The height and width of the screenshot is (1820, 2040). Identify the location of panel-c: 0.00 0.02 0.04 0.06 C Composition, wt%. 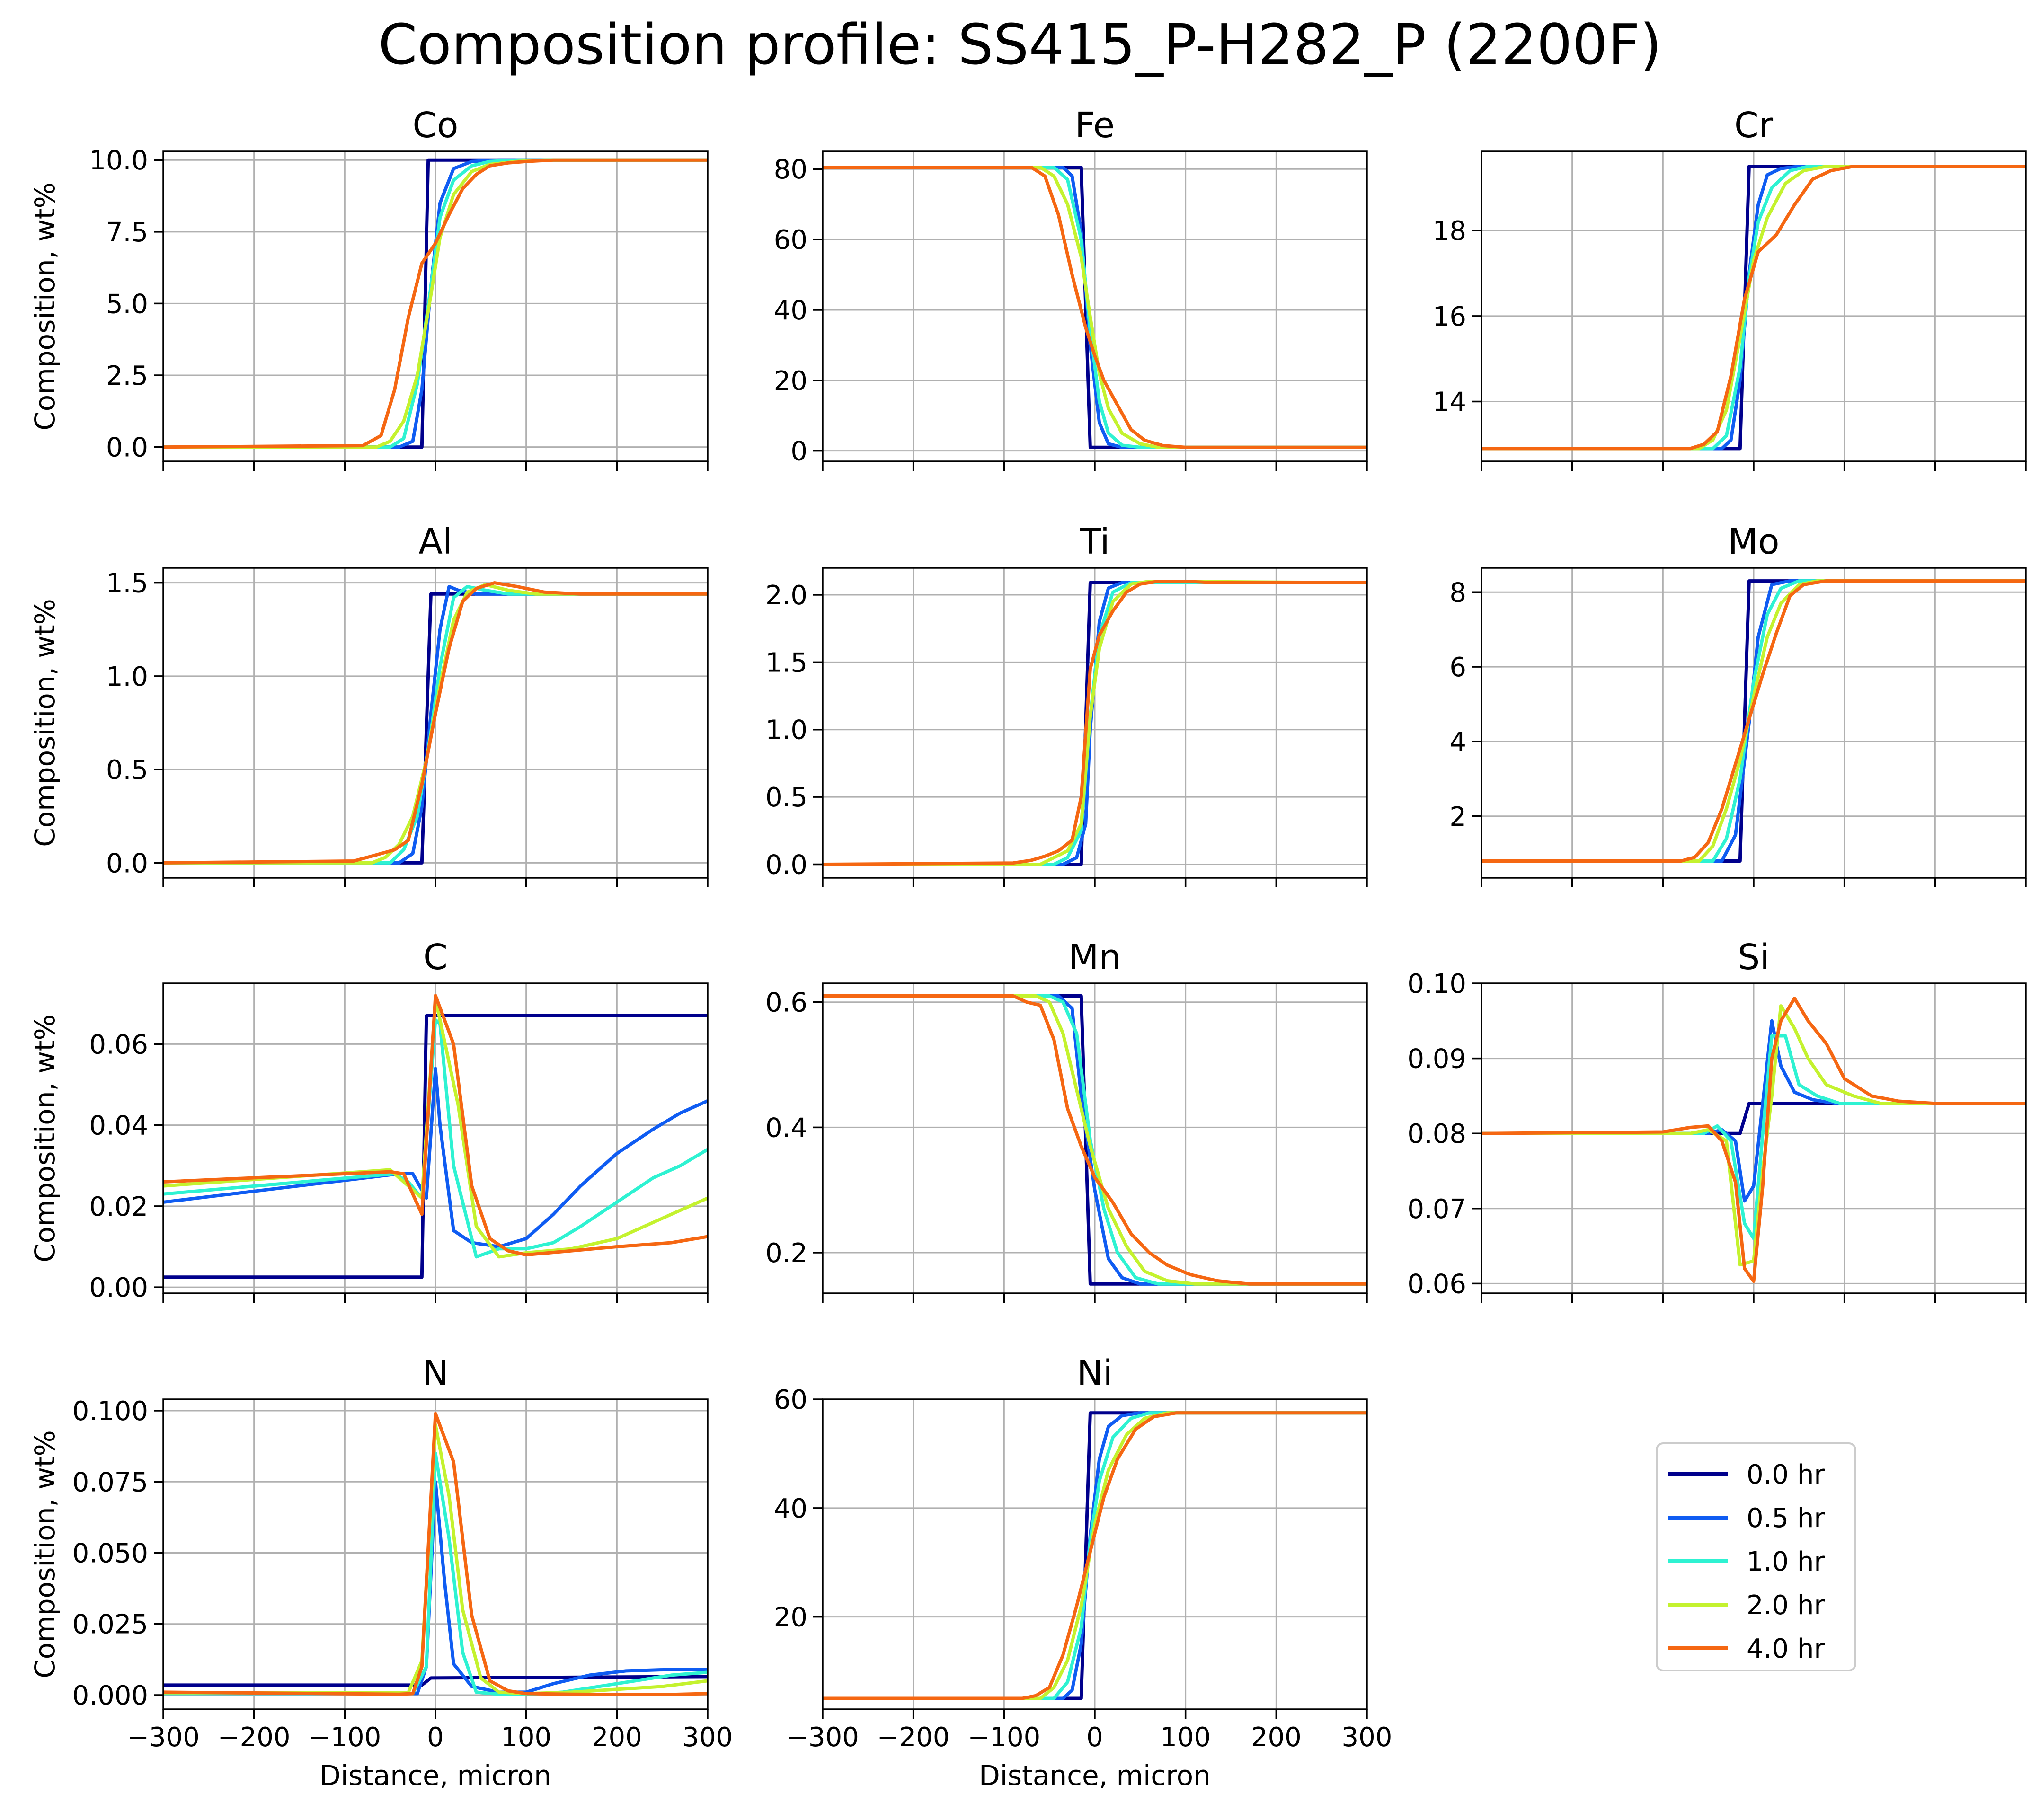
(369, 1120).